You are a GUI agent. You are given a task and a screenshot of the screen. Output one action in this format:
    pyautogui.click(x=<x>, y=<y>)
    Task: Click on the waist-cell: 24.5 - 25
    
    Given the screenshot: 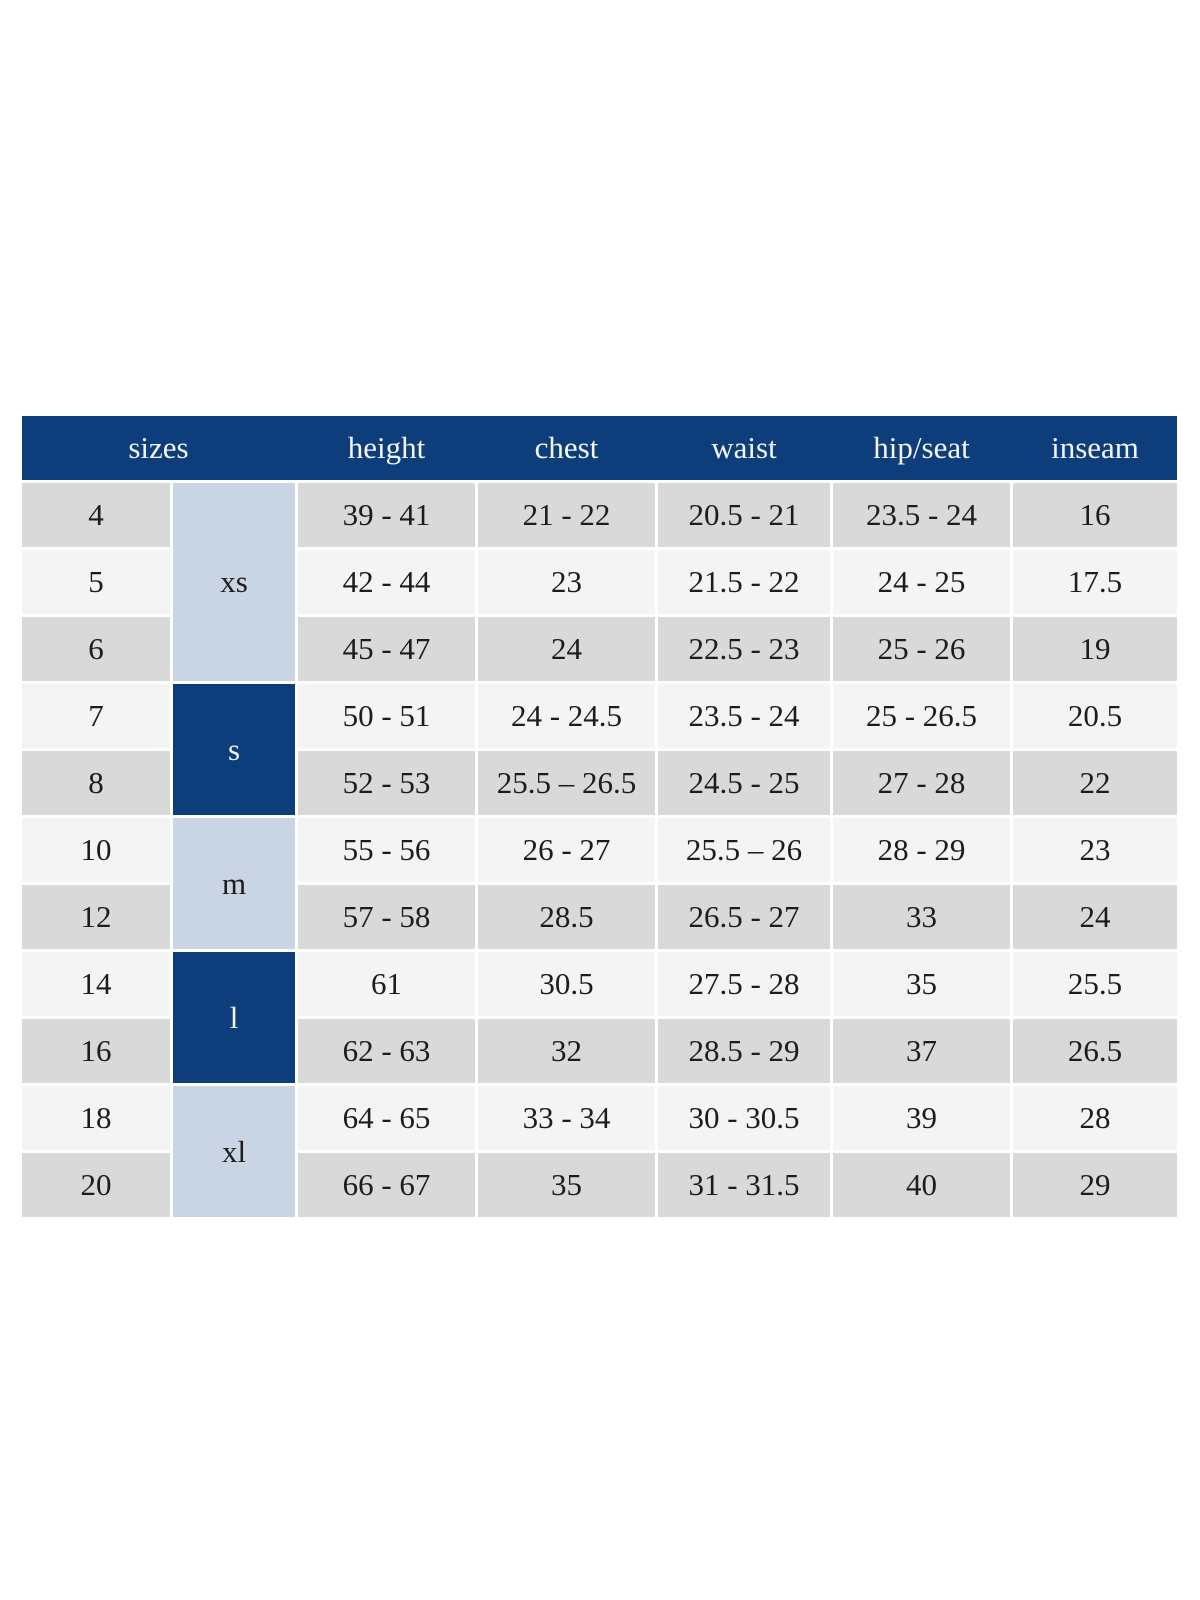 What is the action you would take?
    pyautogui.click(x=744, y=783)
    